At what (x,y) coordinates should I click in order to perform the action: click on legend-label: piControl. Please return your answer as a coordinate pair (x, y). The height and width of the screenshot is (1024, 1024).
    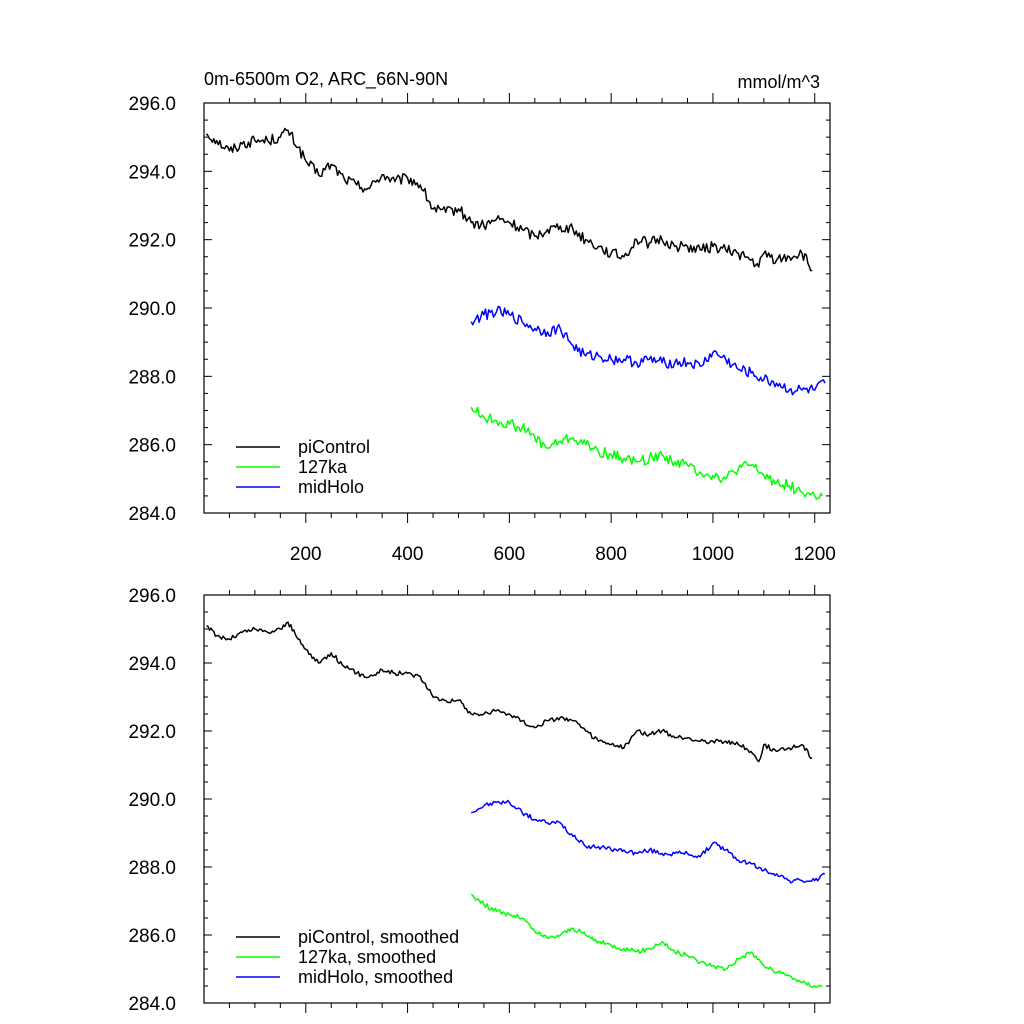
    Looking at the image, I should click on (334, 447).